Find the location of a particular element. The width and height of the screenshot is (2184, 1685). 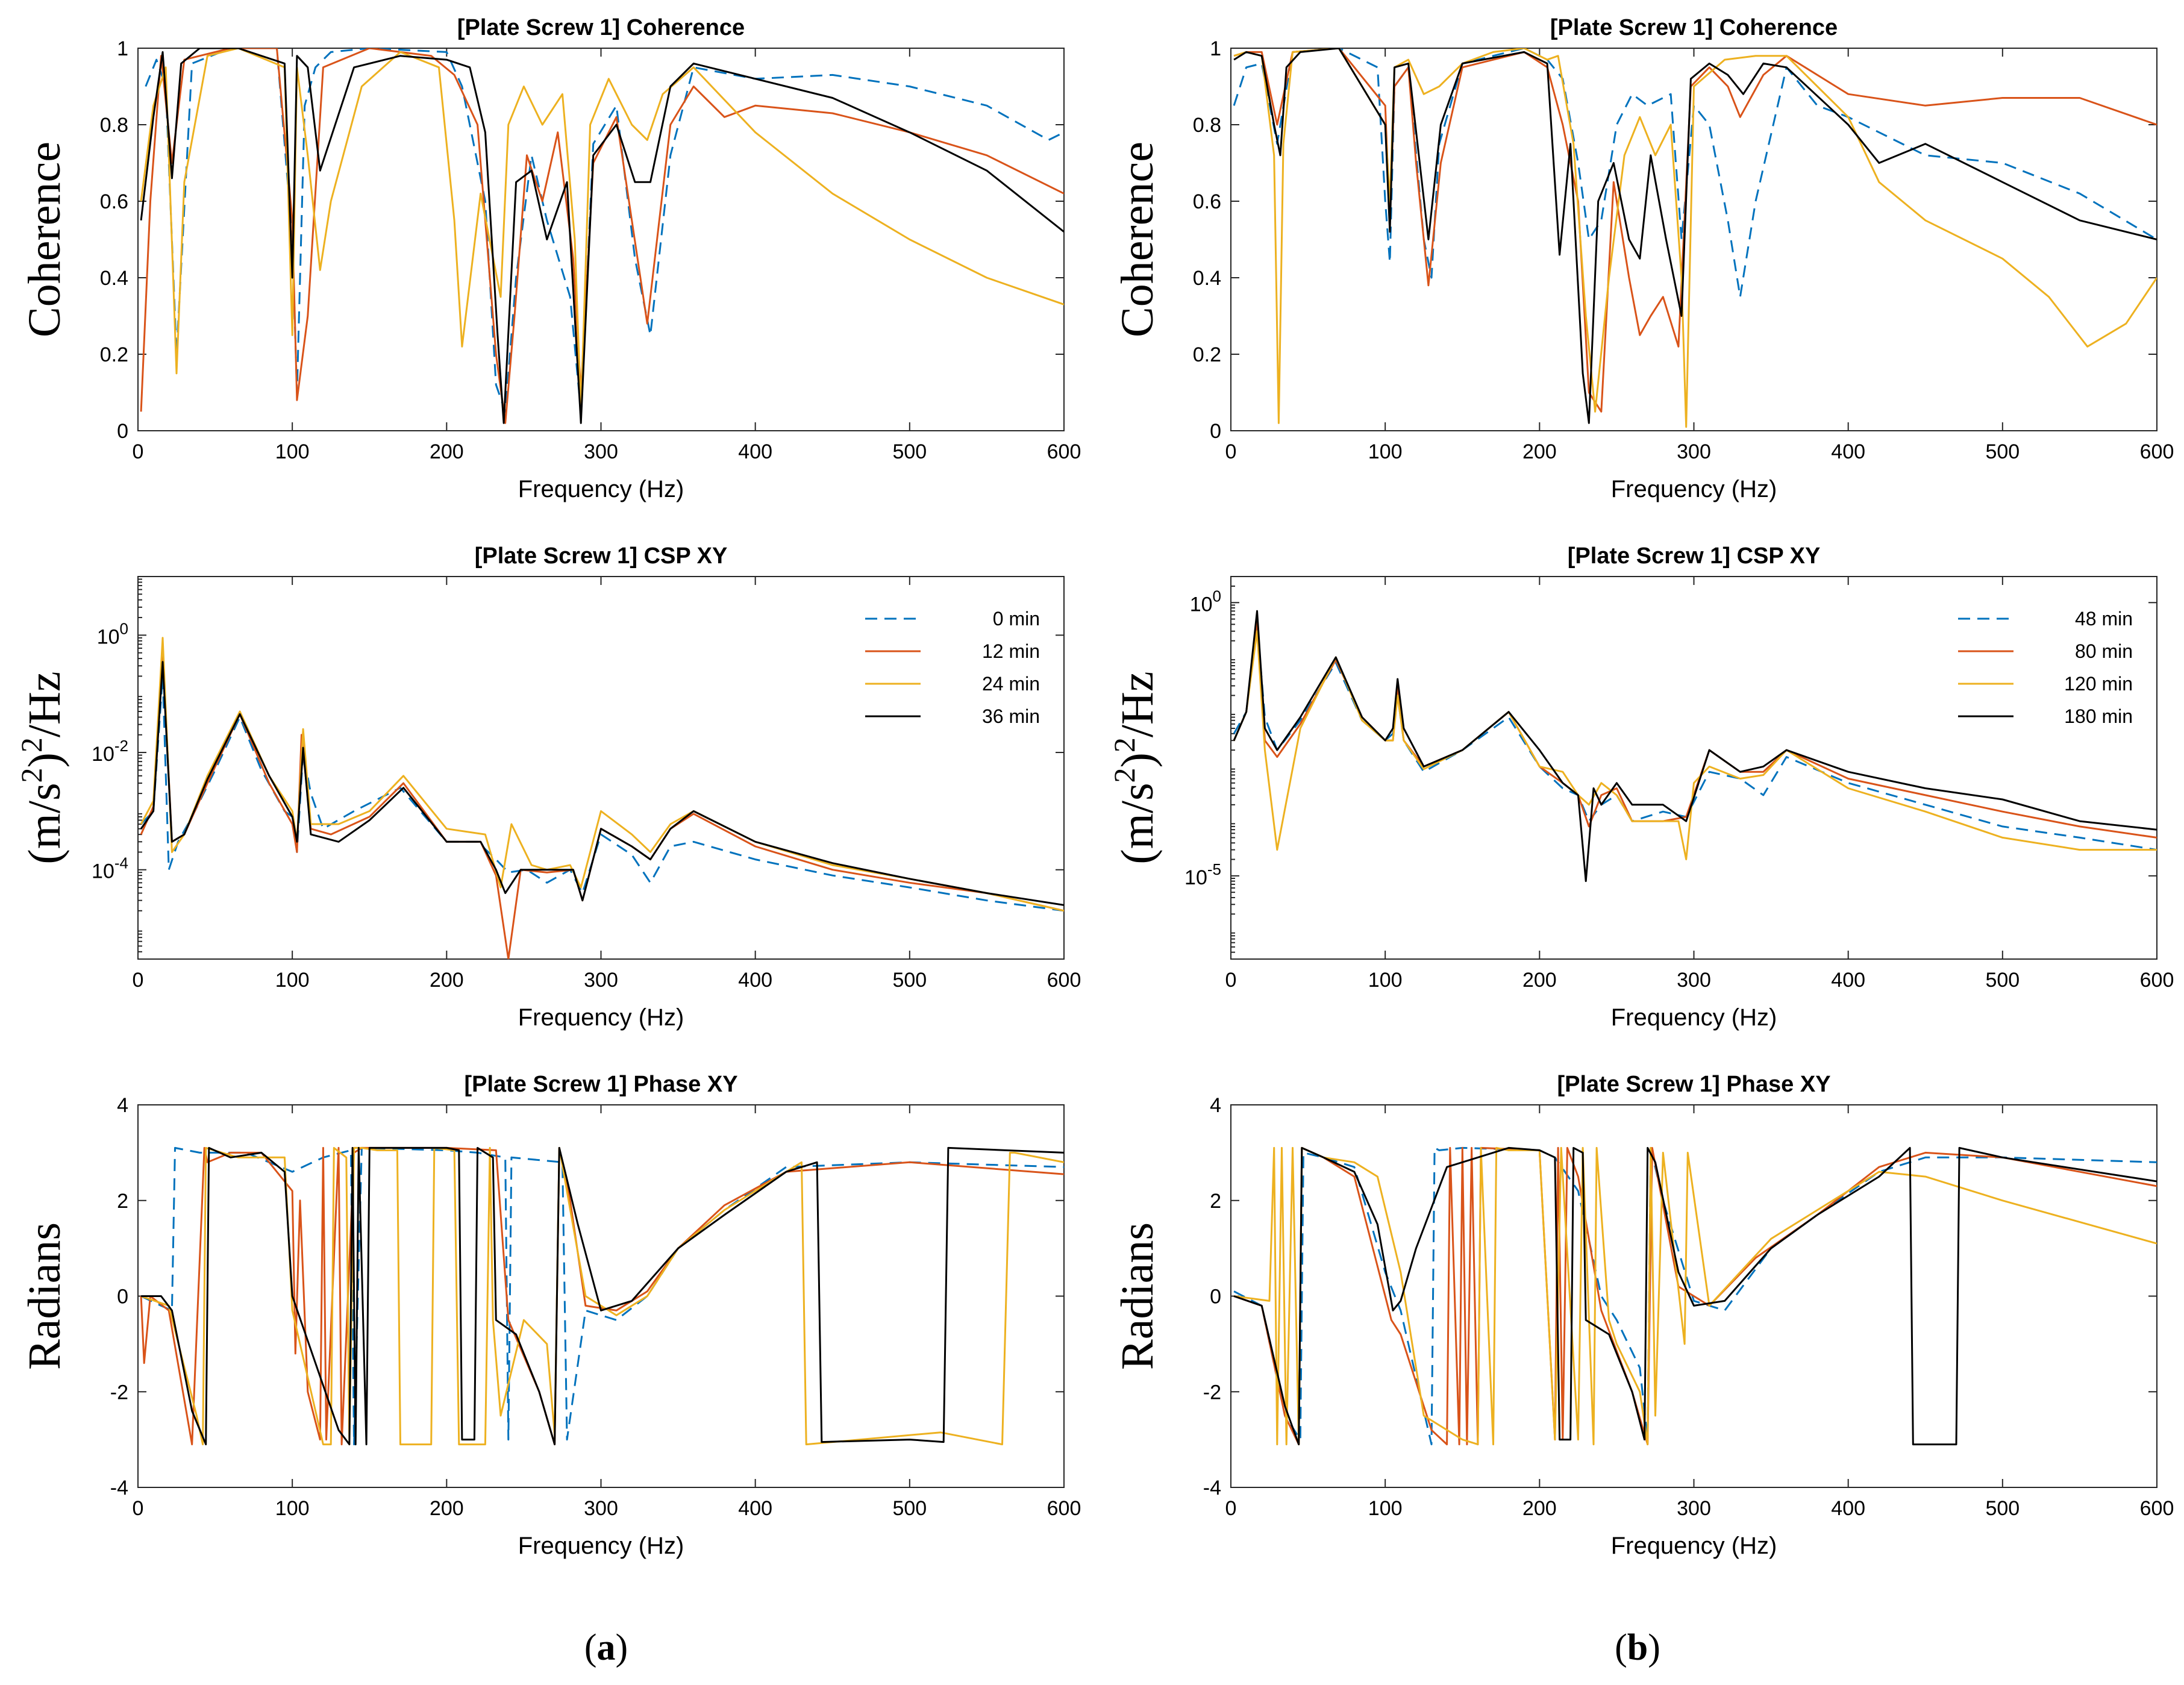

caption-a: (a) is located at coordinates (606, 1647).